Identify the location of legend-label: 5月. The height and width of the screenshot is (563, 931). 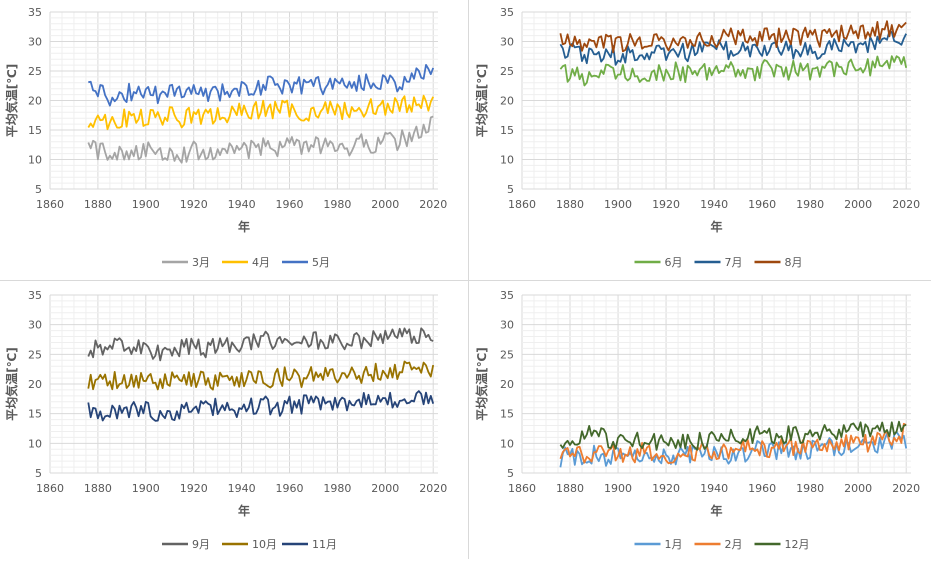
(321, 262).